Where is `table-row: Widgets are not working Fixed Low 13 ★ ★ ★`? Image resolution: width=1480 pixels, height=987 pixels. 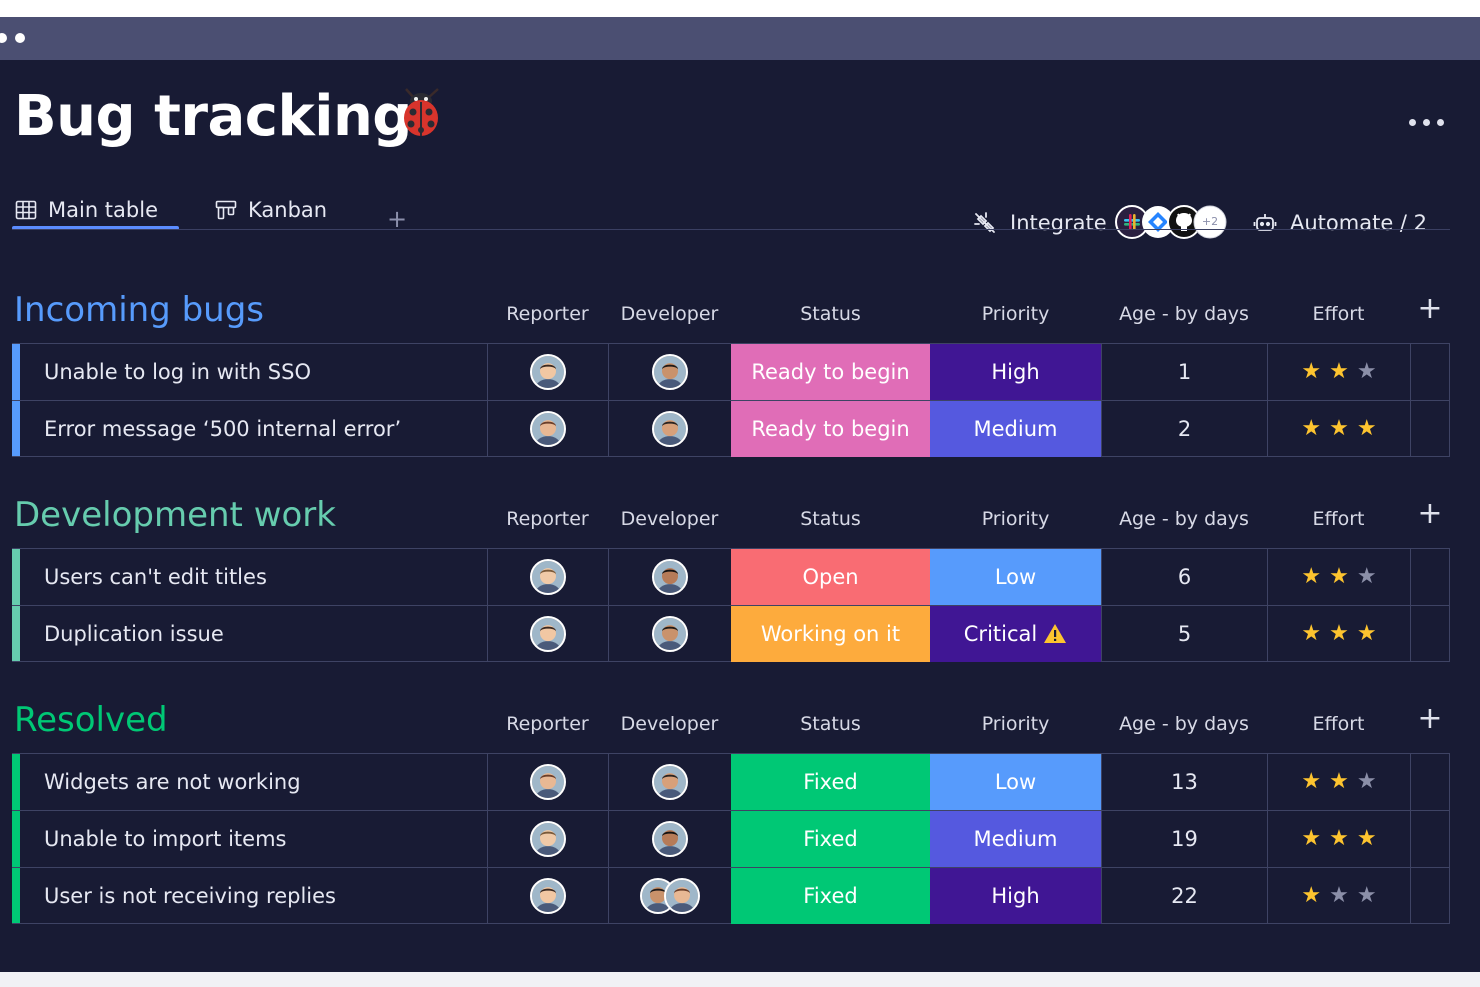
table-row: Widgets are not working Fixed Low 13 ★ ★ ★ is located at coordinates (730, 781).